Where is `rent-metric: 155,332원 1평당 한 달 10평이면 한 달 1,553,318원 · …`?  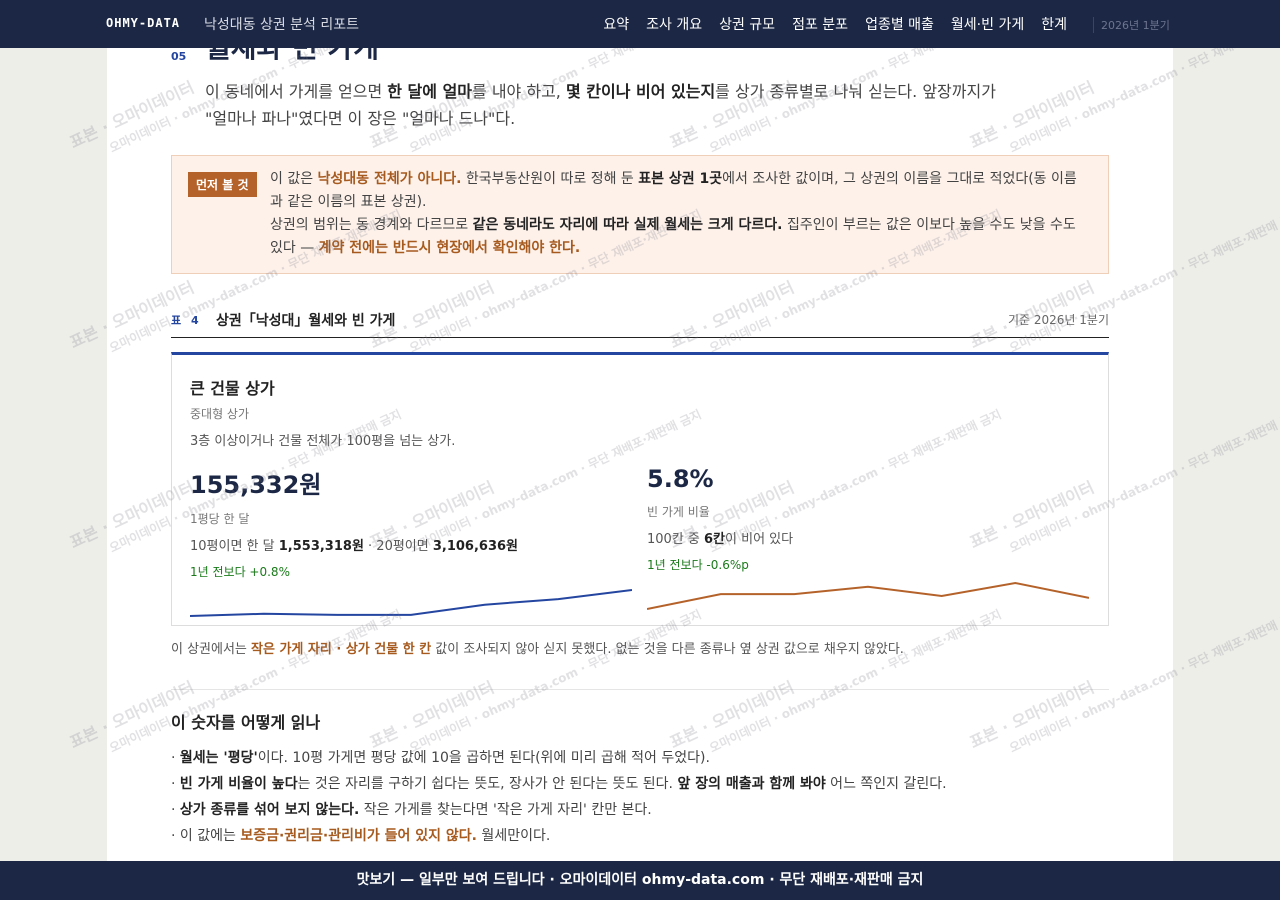 rent-metric: 155,332원 1평당 한 달 10평이면 한 달 1,553,318원 · … is located at coordinates (411, 542).